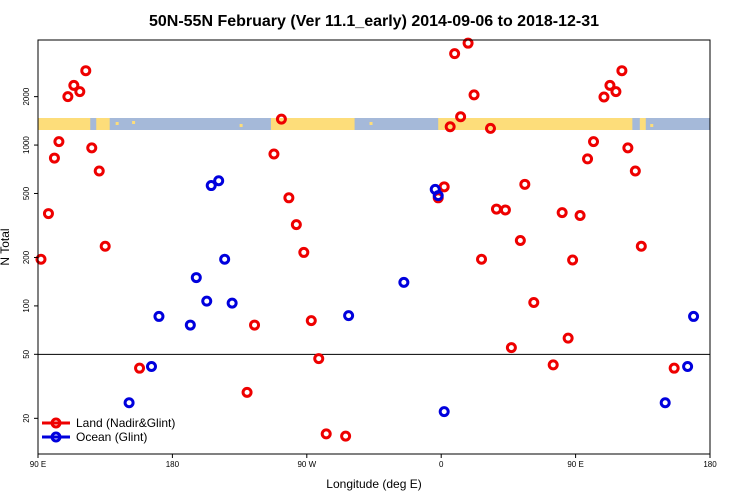 The image size is (750, 500). What do you see at coordinates (373, 461) in the screenshot?
I see `x-axis-ticks: 90 E 180 90 W 0 90 E 180` at bounding box center [373, 461].